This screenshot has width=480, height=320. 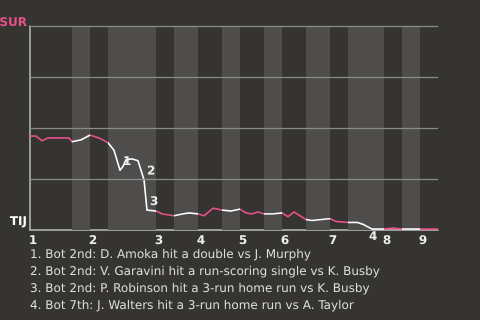 What do you see at coordinates (192, 305) in the screenshot?
I see `text: 4. Bot 7th: J. Walters hit a 3-run home run vs A. Taylor` at bounding box center [192, 305].